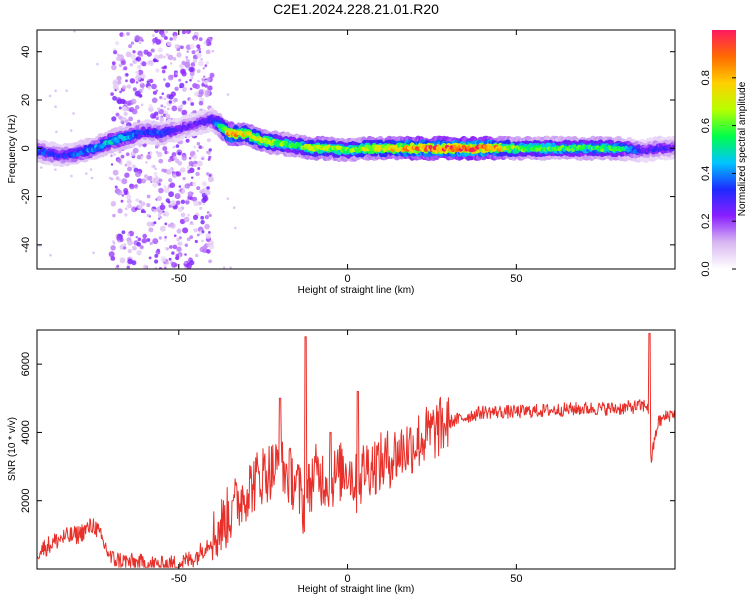 The height and width of the screenshot is (600, 750). Describe the element at coordinates (347, 579) in the screenshot. I see `x-tick-label: 0` at that location.